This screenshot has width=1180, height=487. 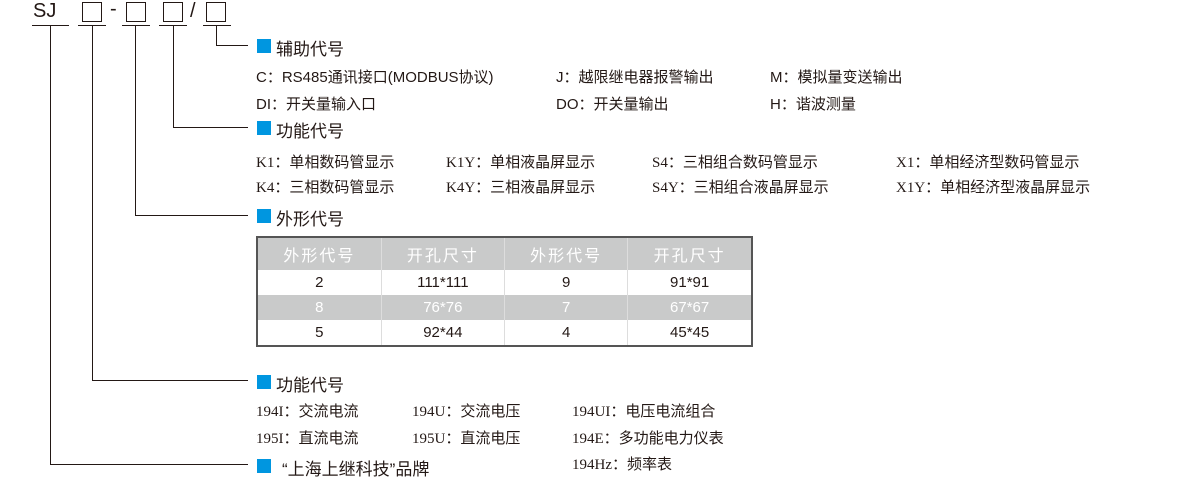 What do you see at coordinates (310, 49) in the screenshot?
I see `section-title-aux: 辅助代号` at bounding box center [310, 49].